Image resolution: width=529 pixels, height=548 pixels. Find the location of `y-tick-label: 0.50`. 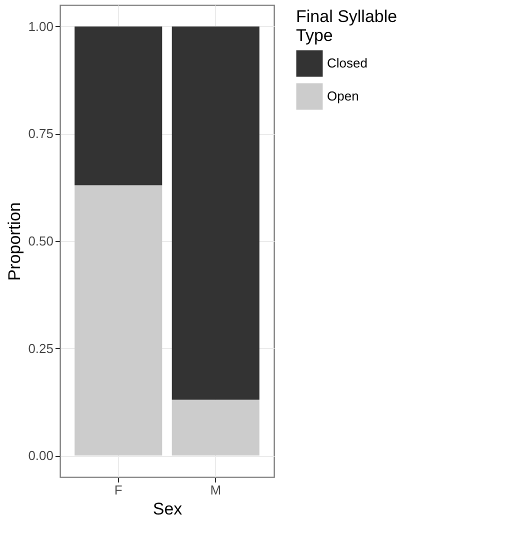

y-tick-label: 0.50 is located at coordinates (41, 241).